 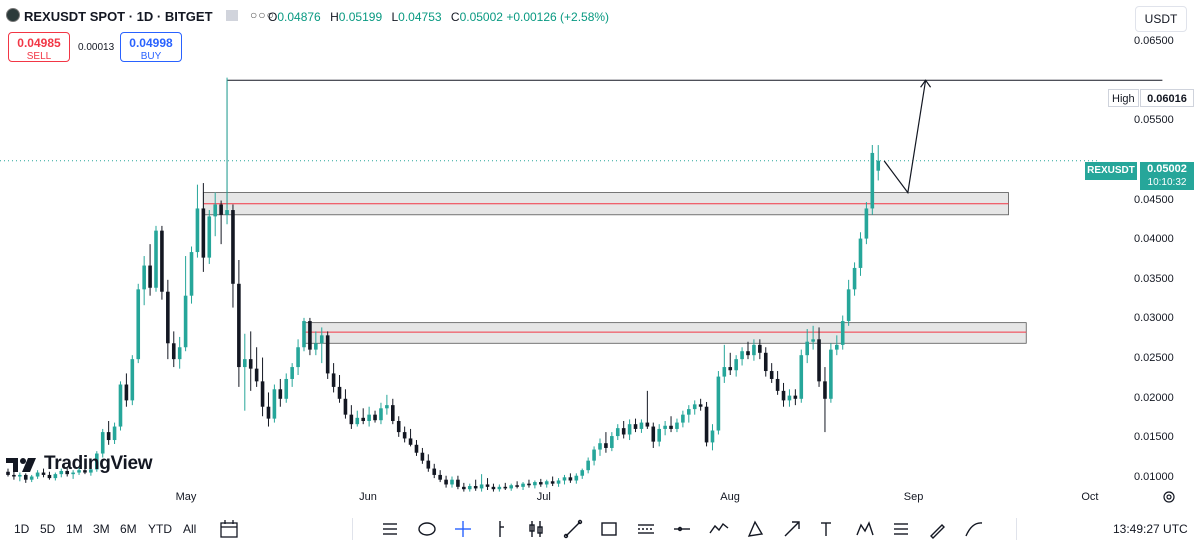 What do you see at coordinates (730, 497) in the screenshot?
I see `time-axis-label: Aug` at bounding box center [730, 497].